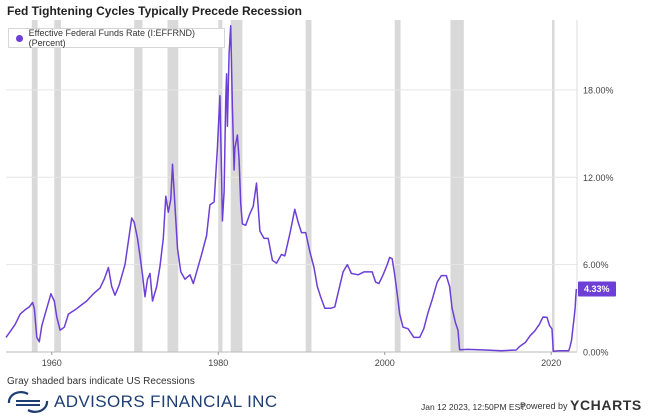 The height and width of the screenshot is (419, 650). I want to click on x-tick-label-1: 1980, so click(218, 363).